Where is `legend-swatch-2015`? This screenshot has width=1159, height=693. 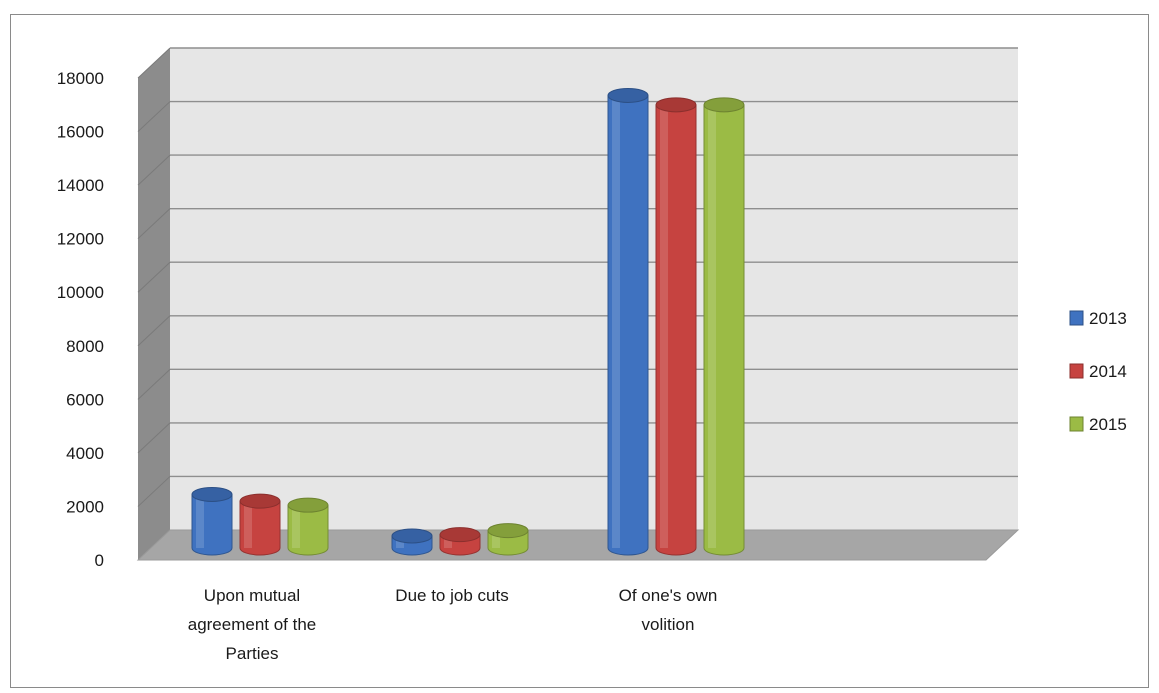 legend-swatch-2015 is located at coordinates (1076, 424).